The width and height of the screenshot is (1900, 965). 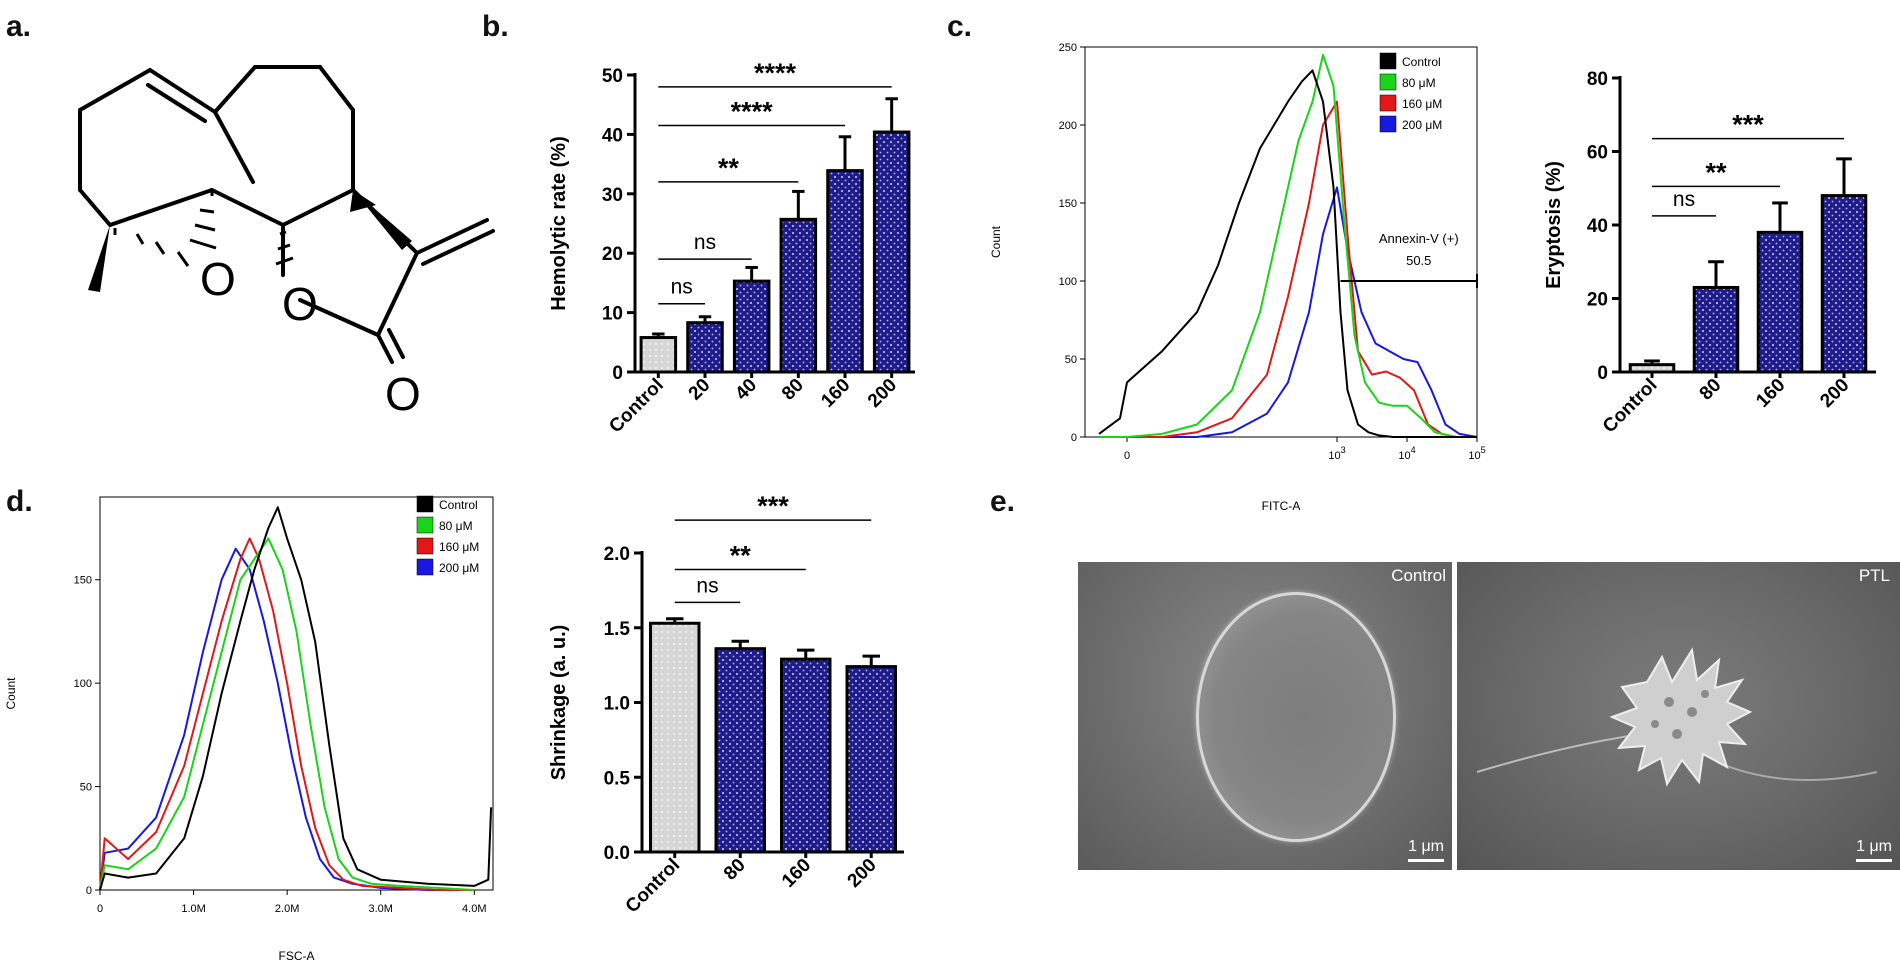 I want to click on y-axis-label: Eryptosis (%), so click(x=1554, y=225).